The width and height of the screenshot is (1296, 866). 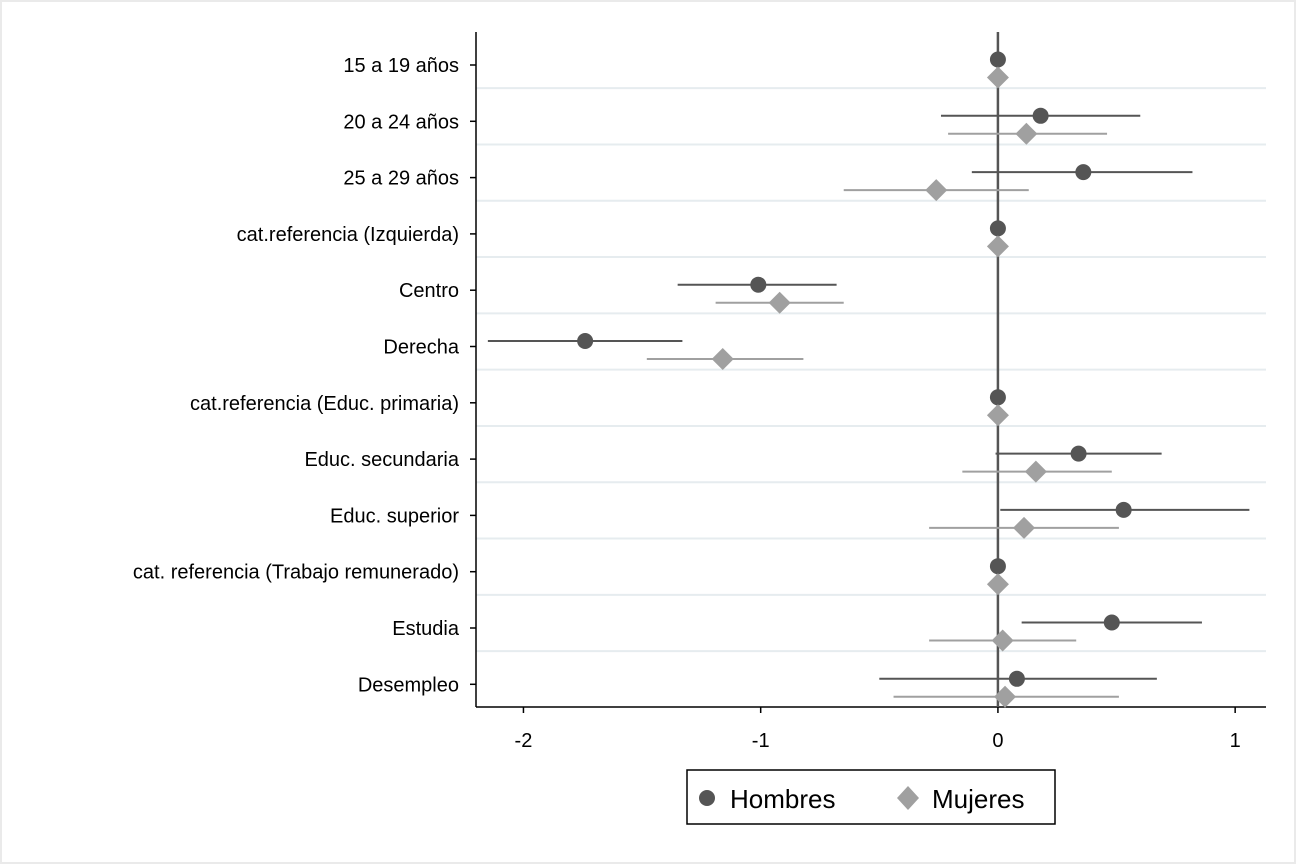 What do you see at coordinates (408, 685) in the screenshot?
I see `category-label: Desempleo` at bounding box center [408, 685].